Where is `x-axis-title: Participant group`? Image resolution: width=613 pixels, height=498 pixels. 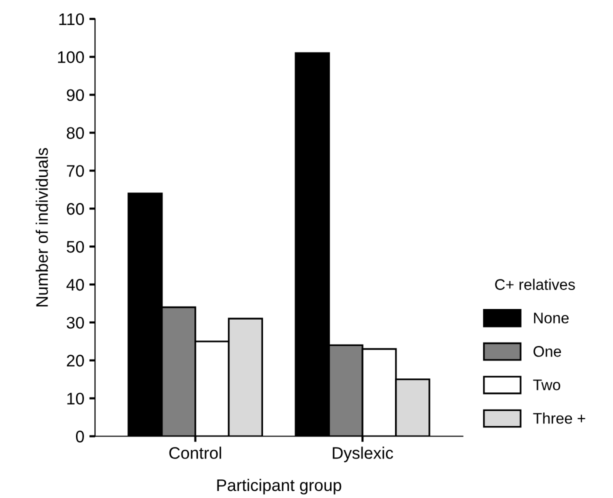 x-axis-title: Participant group is located at coordinates (279, 486).